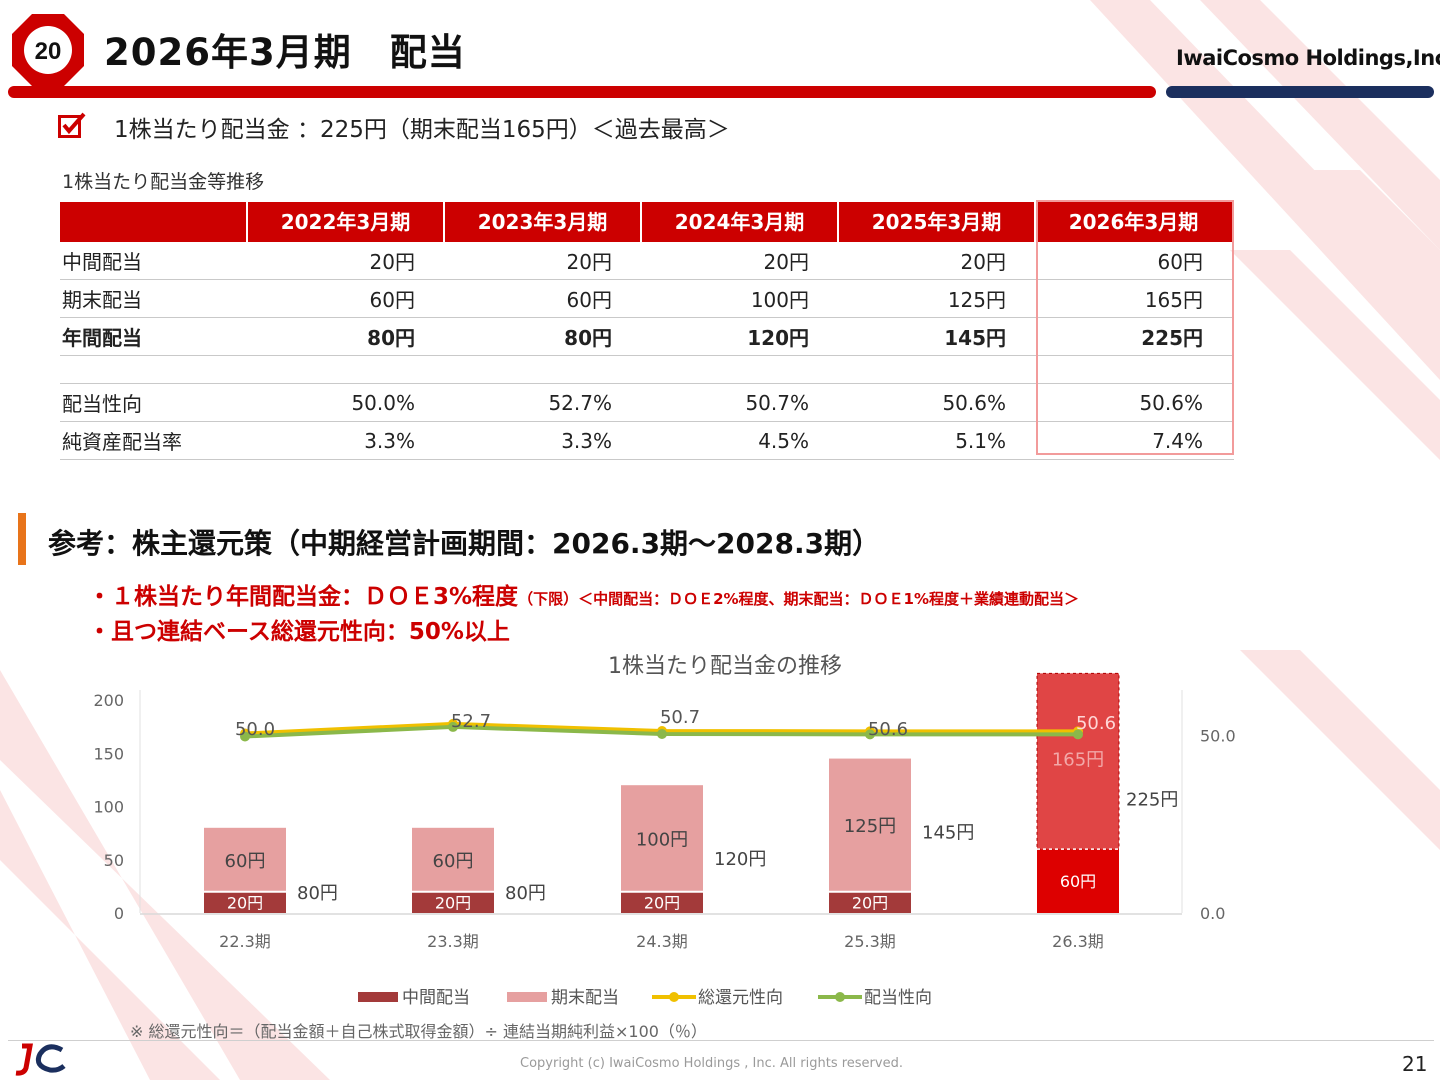 The width and height of the screenshot is (1440, 1080). Describe the element at coordinates (870, 941) in the screenshot. I see `x-tick-label: 25.3期` at that location.